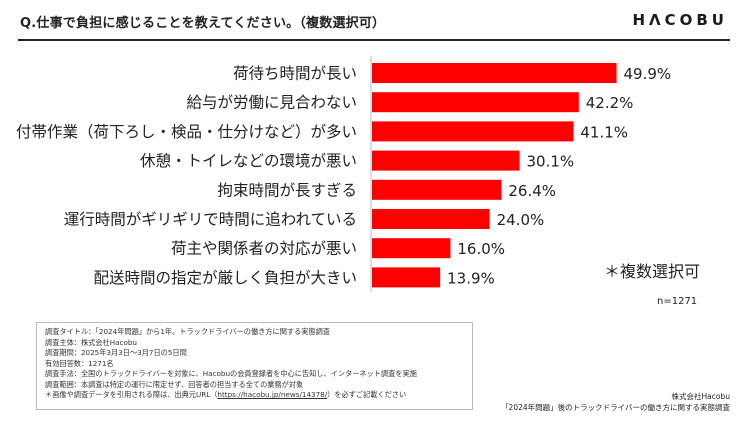 This screenshot has width=750, height=422. What do you see at coordinates (550, 162) in the screenshot?
I see `value-label: 30.1%` at bounding box center [550, 162].